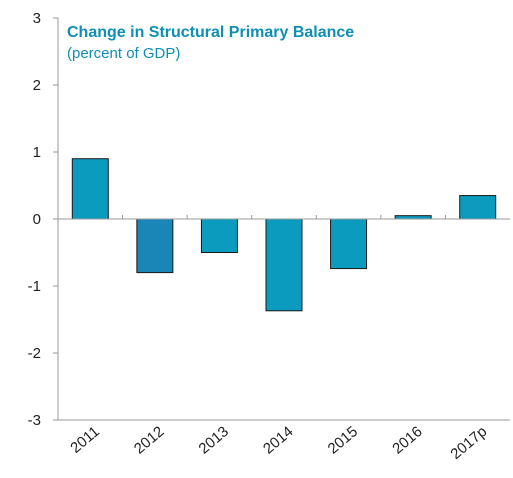 The width and height of the screenshot is (513, 478). I want to click on y-tick-label: -1, so click(34, 286).